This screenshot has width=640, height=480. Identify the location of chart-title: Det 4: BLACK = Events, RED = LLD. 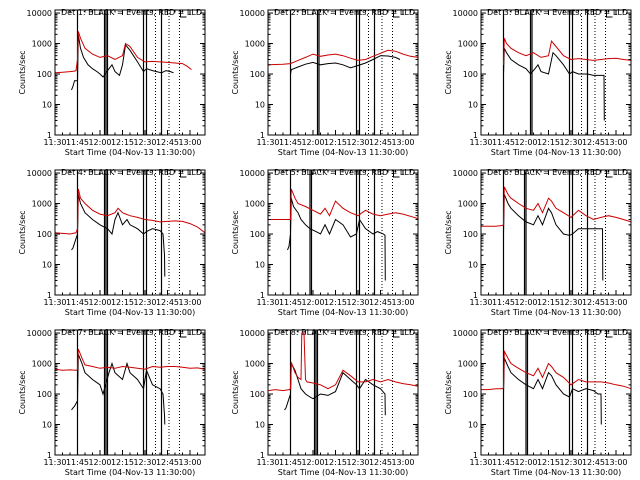
(131, 172).